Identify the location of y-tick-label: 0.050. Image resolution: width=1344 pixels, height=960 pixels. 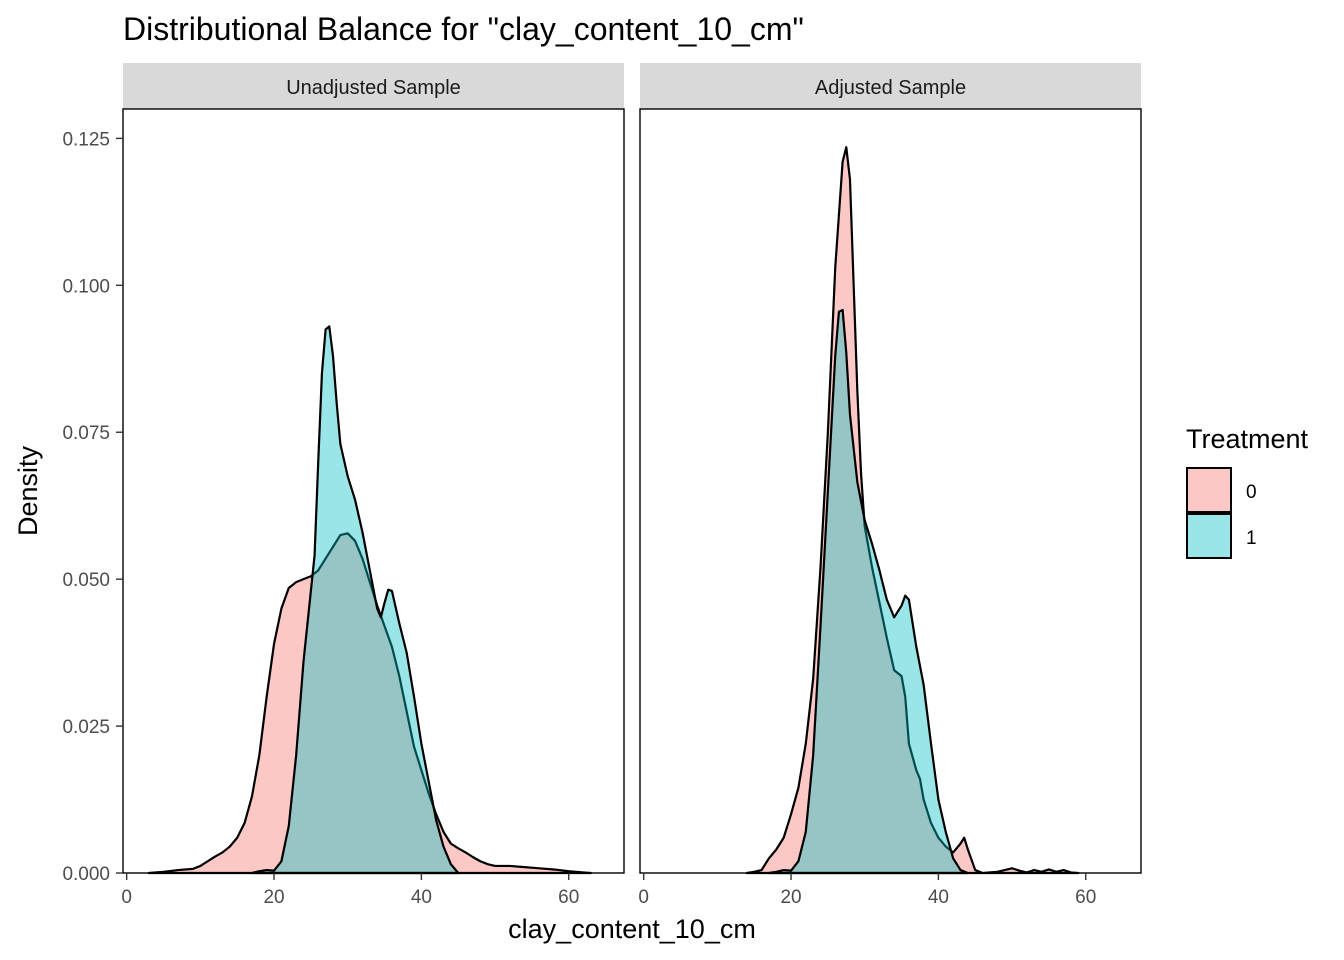
(86, 580).